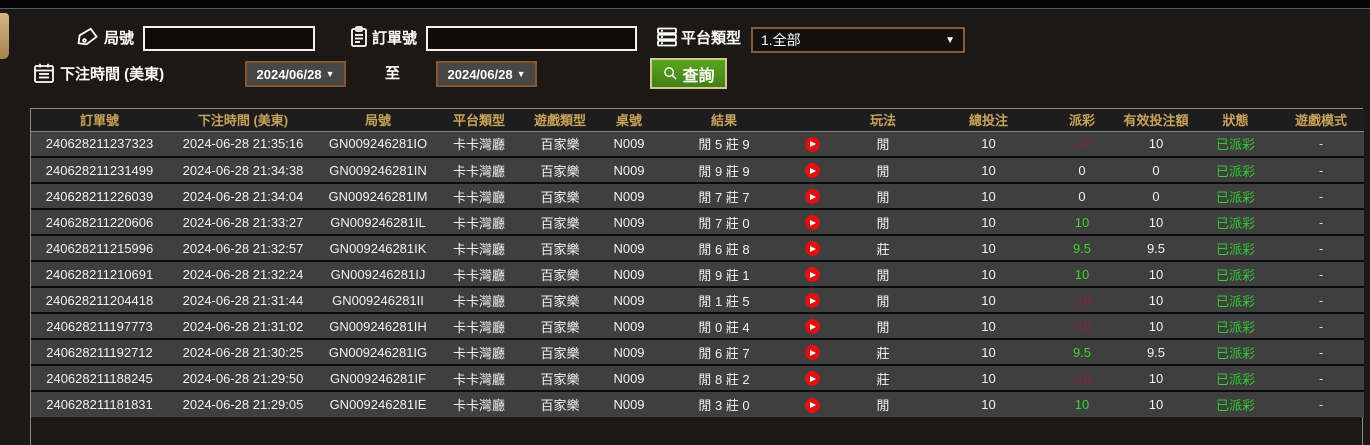  What do you see at coordinates (99, 144) in the screenshot?
I see `cell-order-no: 240628211237323` at bounding box center [99, 144].